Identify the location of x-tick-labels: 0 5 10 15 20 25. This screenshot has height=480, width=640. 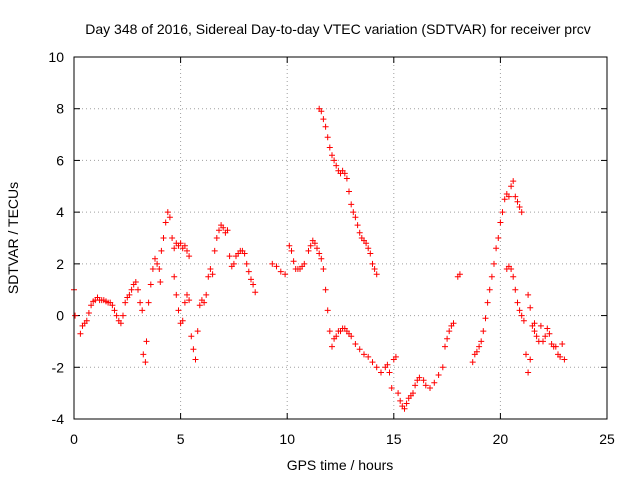
(342, 439).